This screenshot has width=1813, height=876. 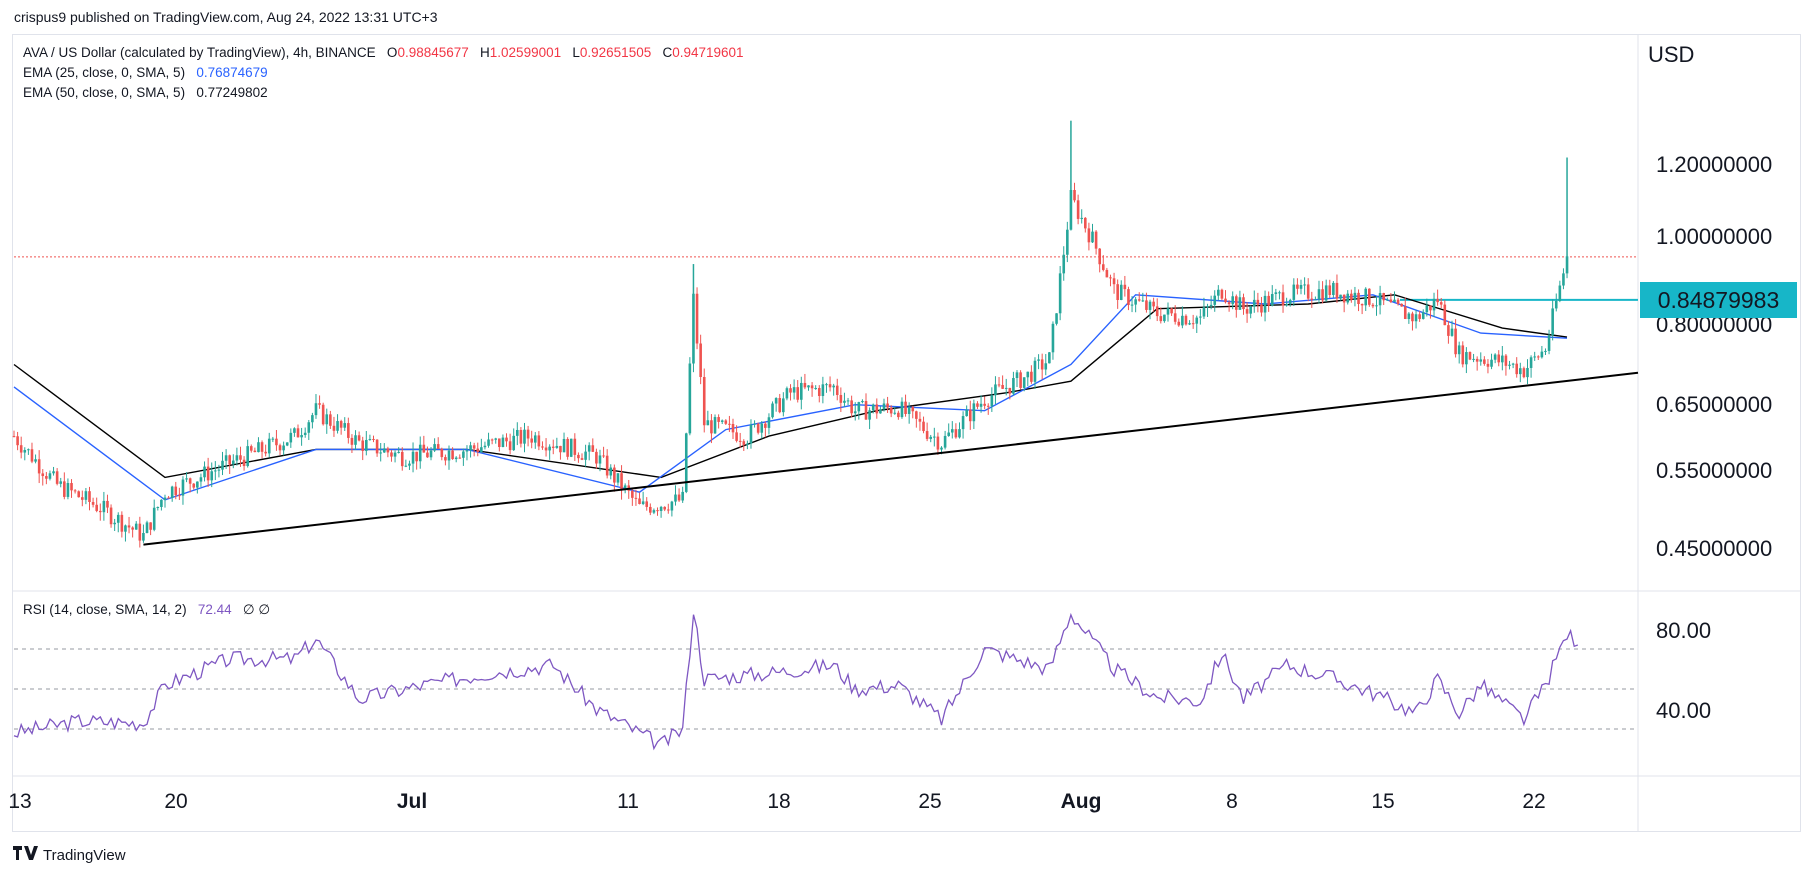 What do you see at coordinates (176, 801) in the screenshot?
I see `x-tick: 20` at bounding box center [176, 801].